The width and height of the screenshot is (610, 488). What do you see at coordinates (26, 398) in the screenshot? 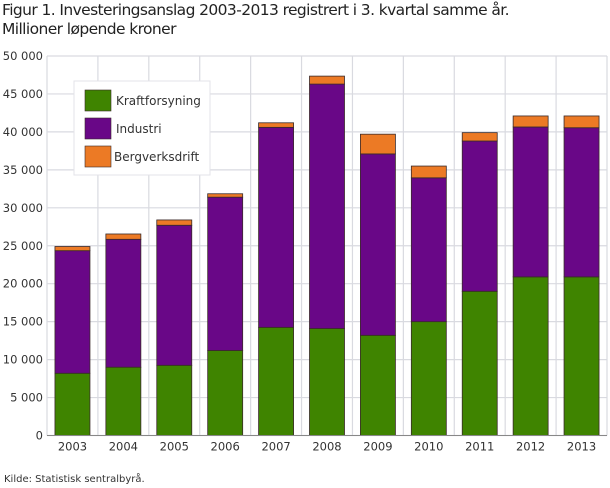
I see `y-tick-label: 5 000` at bounding box center [26, 398].